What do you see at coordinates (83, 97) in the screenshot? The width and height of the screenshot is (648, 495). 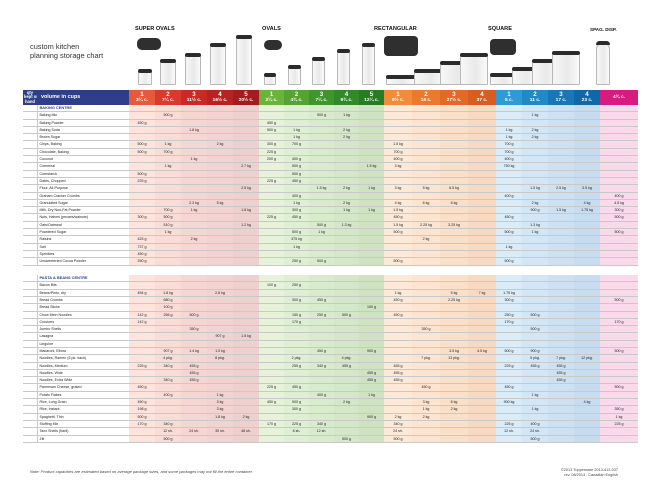 I see `volume-header: volume in cups` at bounding box center [83, 97].